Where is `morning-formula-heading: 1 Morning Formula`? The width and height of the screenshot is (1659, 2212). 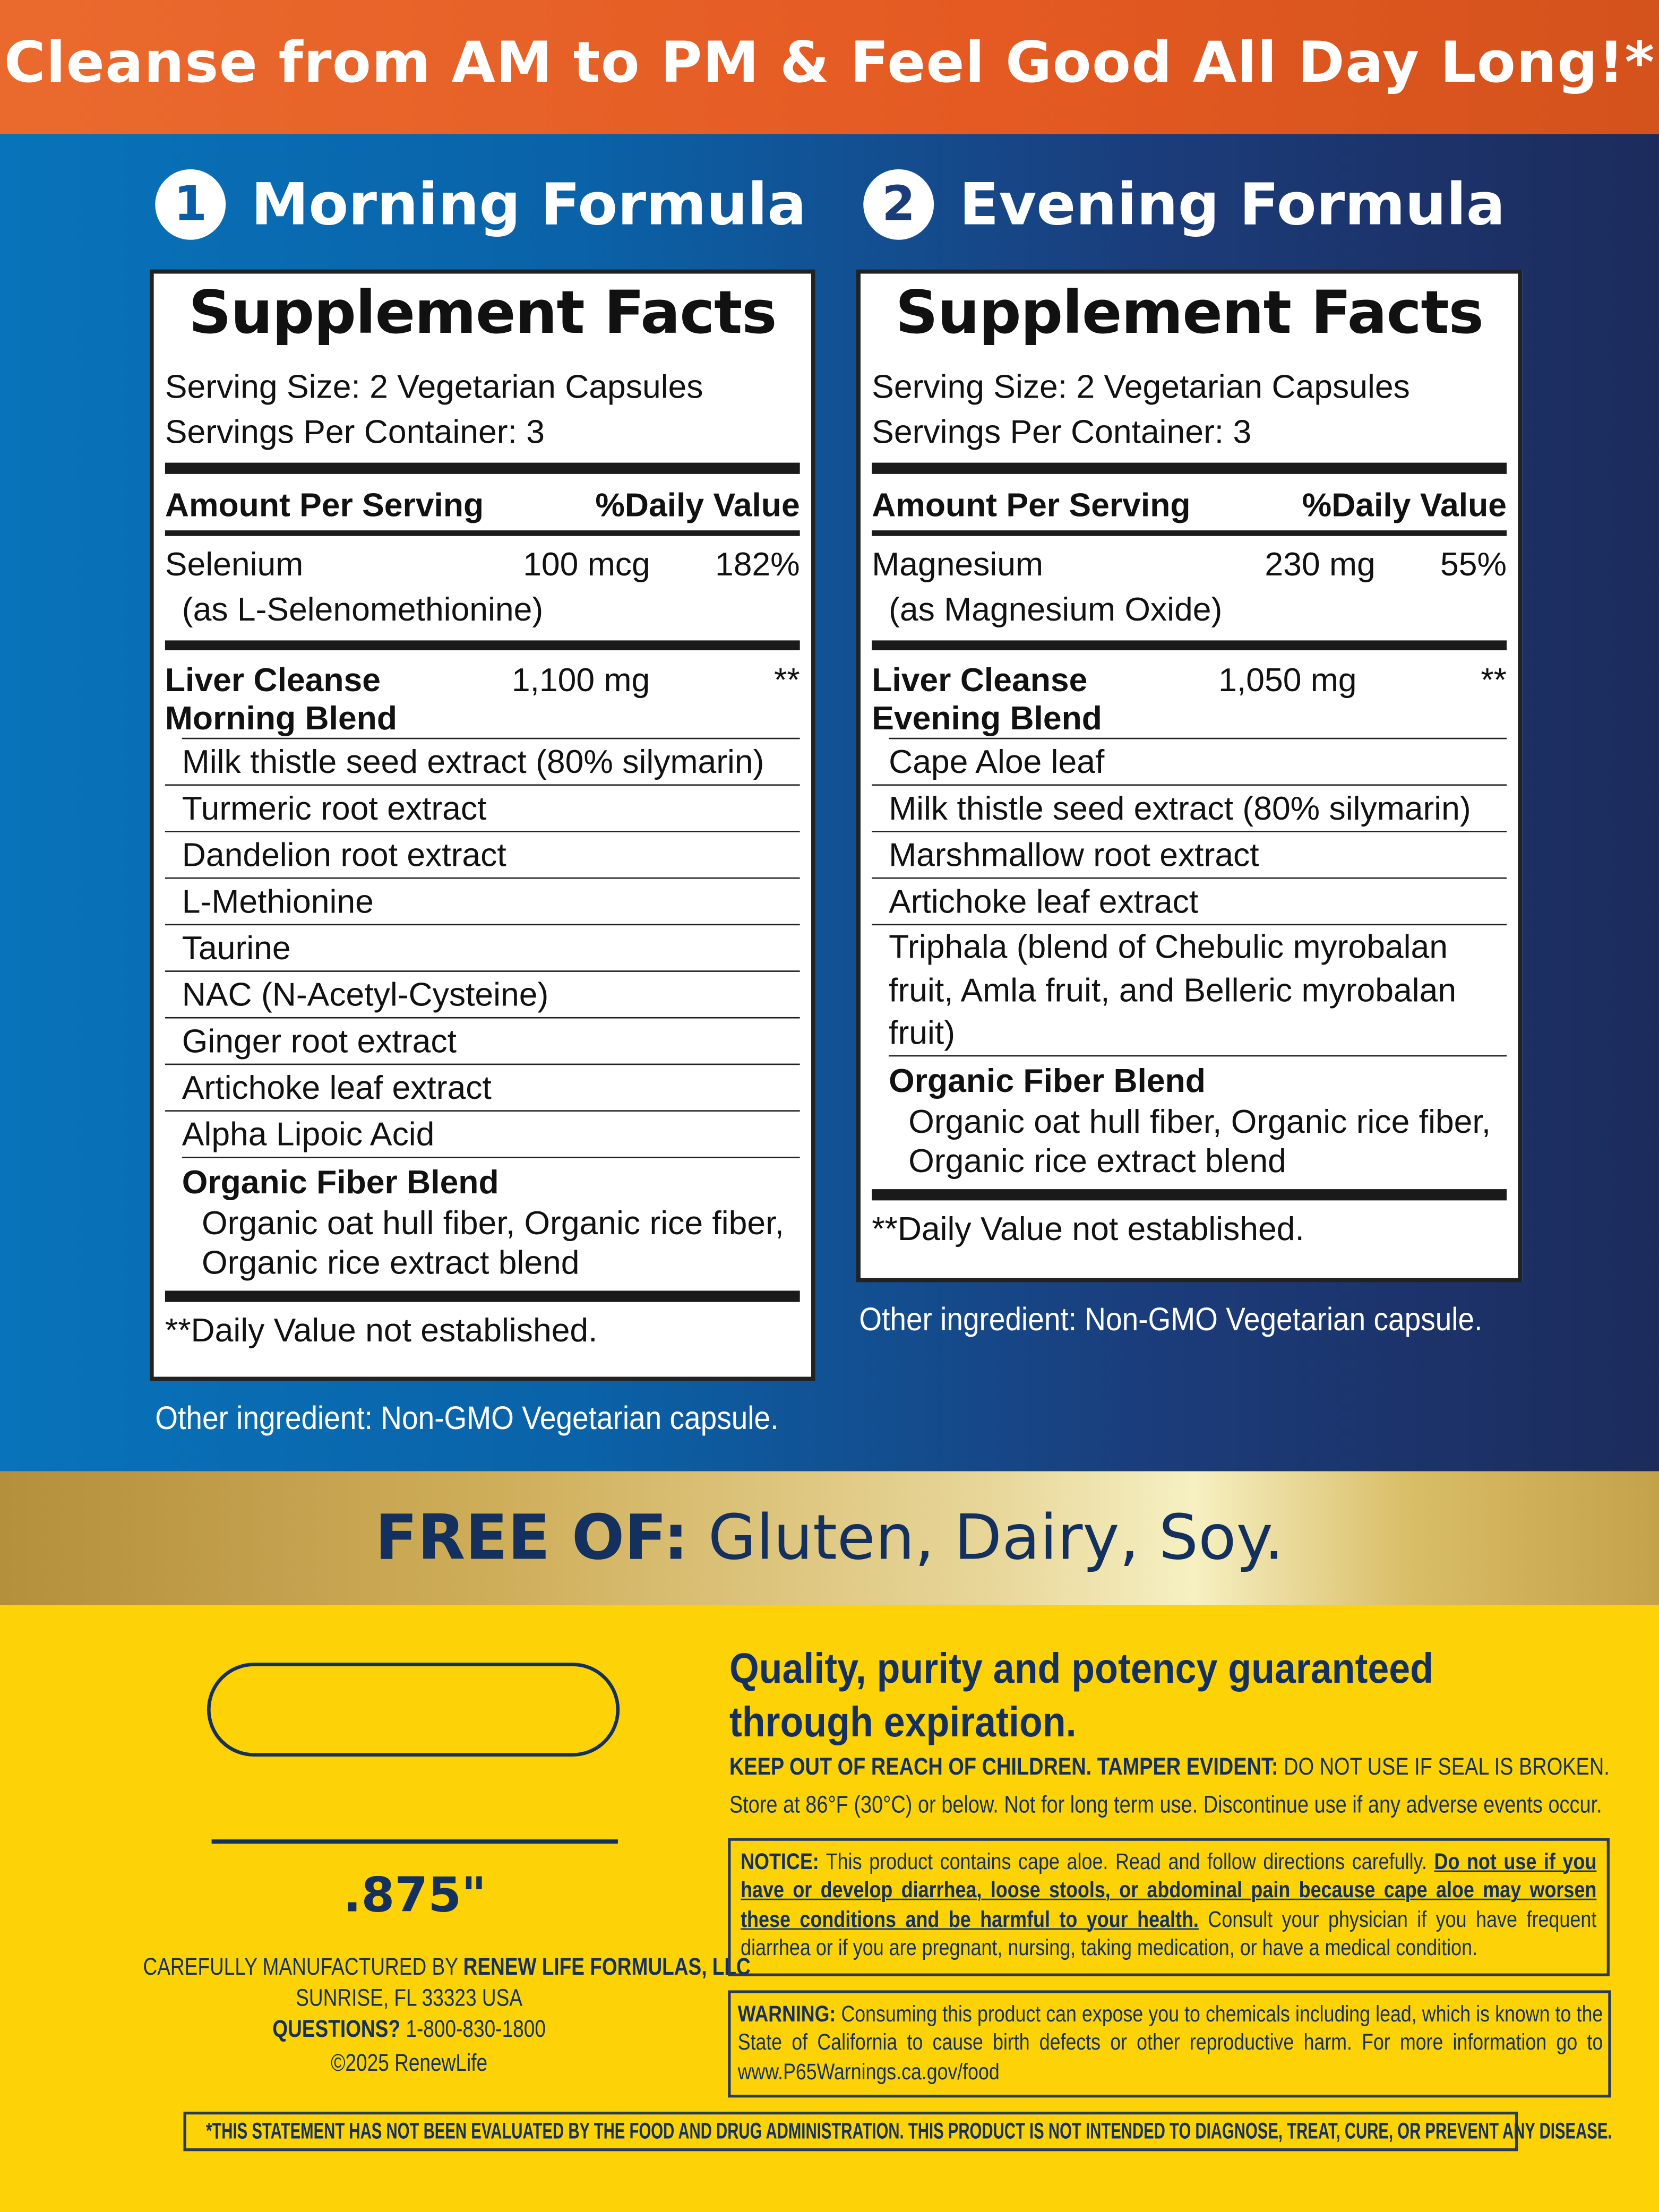
morning-formula-heading: 1 Morning Formula is located at coordinates (480, 205).